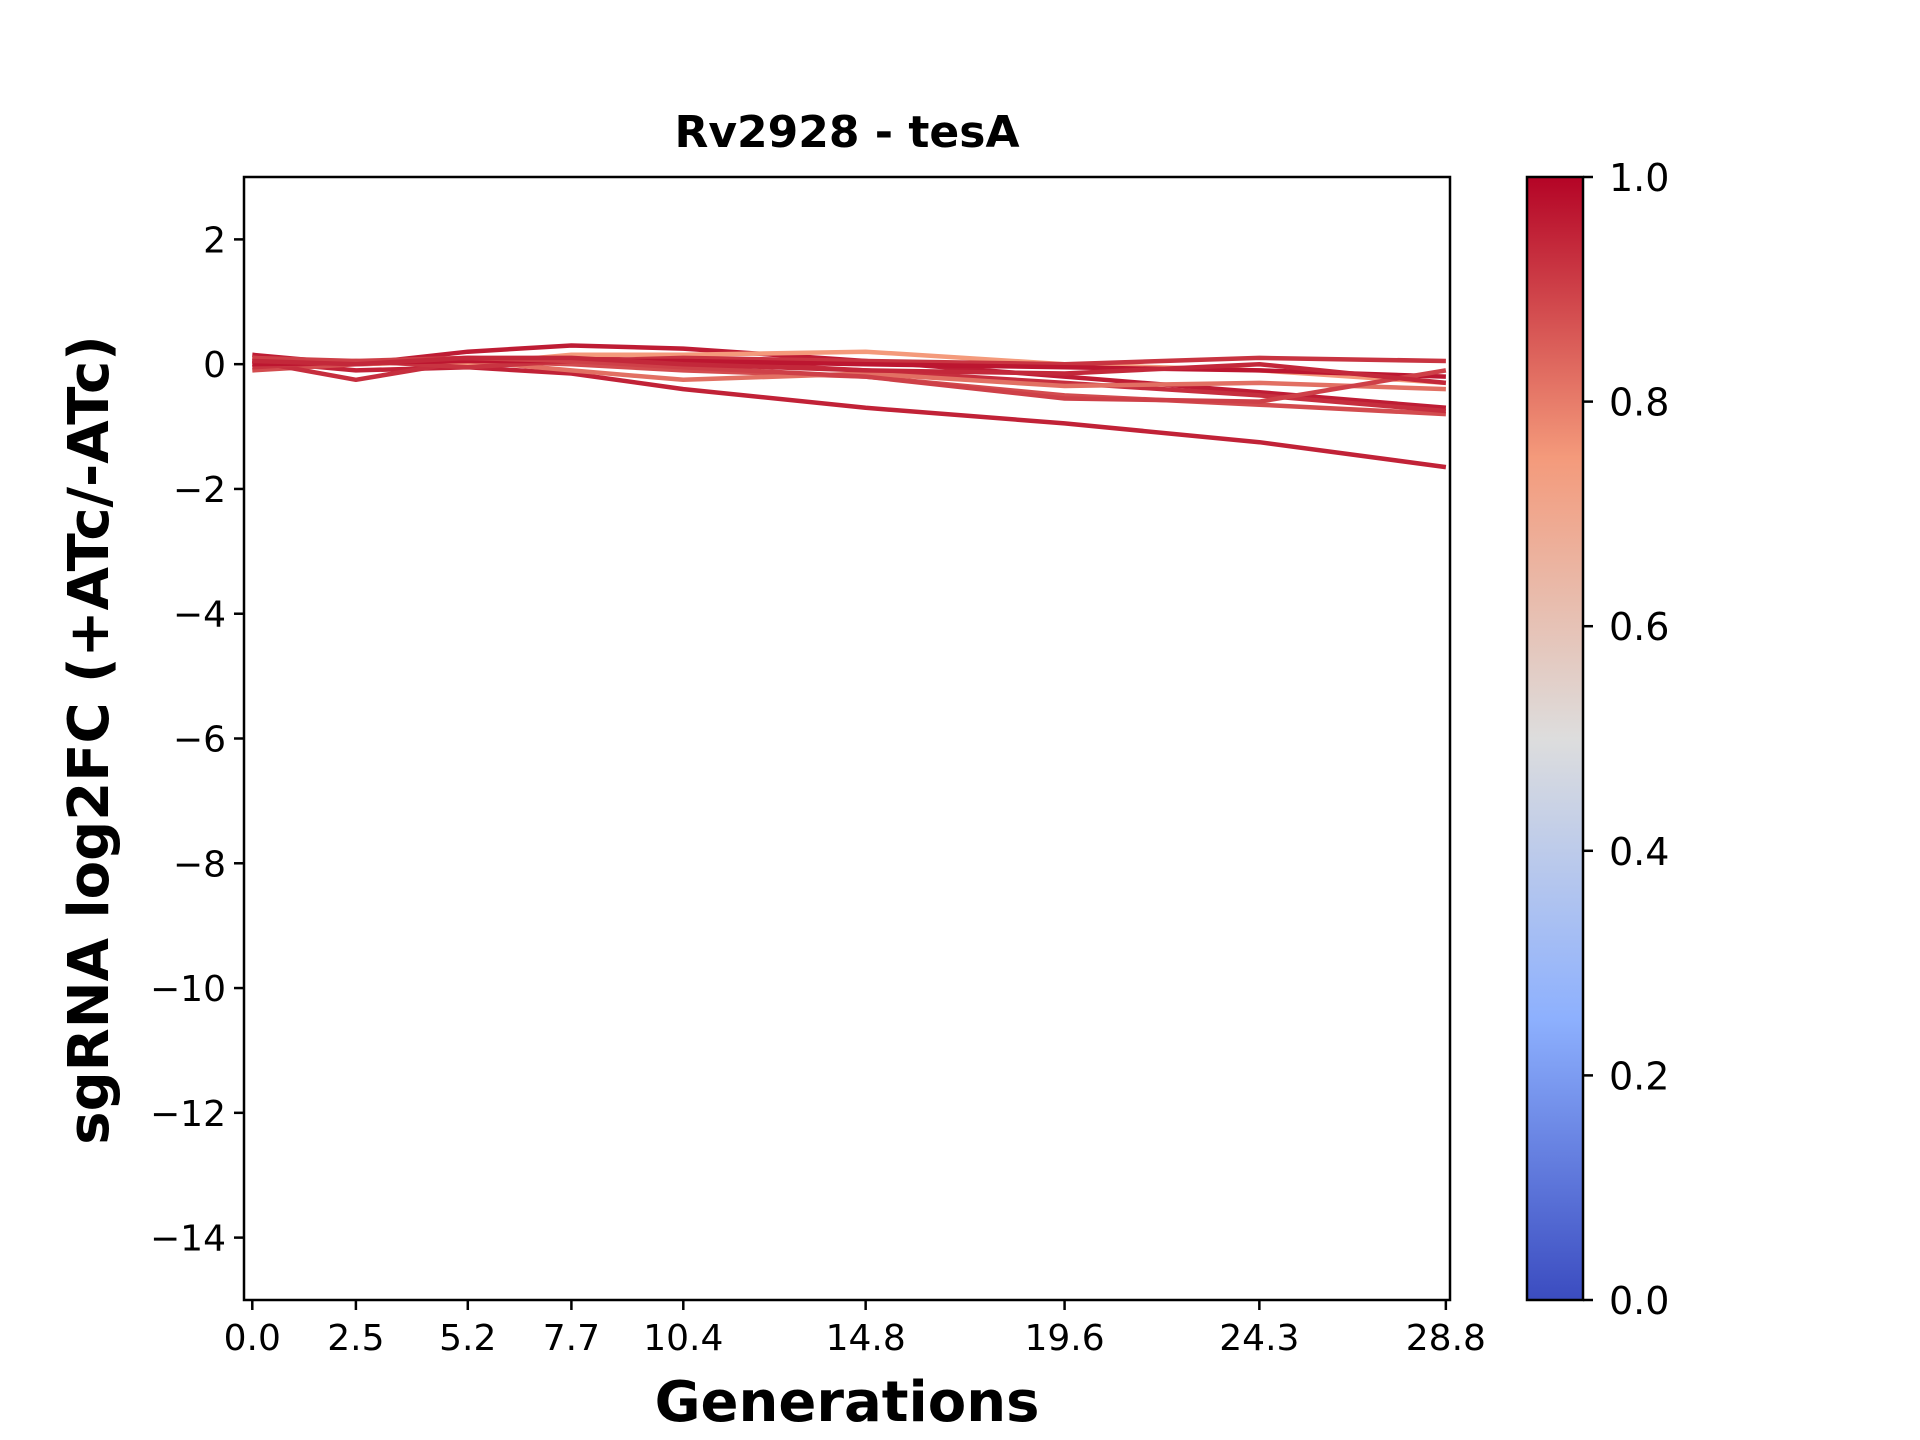 The height and width of the screenshot is (1440, 1920). What do you see at coordinates (1626, 739) in the screenshot?
I see `colorbar-ticks: 0.0 0.2 0.4 0.6 0.8 1.0` at bounding box center [1626, 739].